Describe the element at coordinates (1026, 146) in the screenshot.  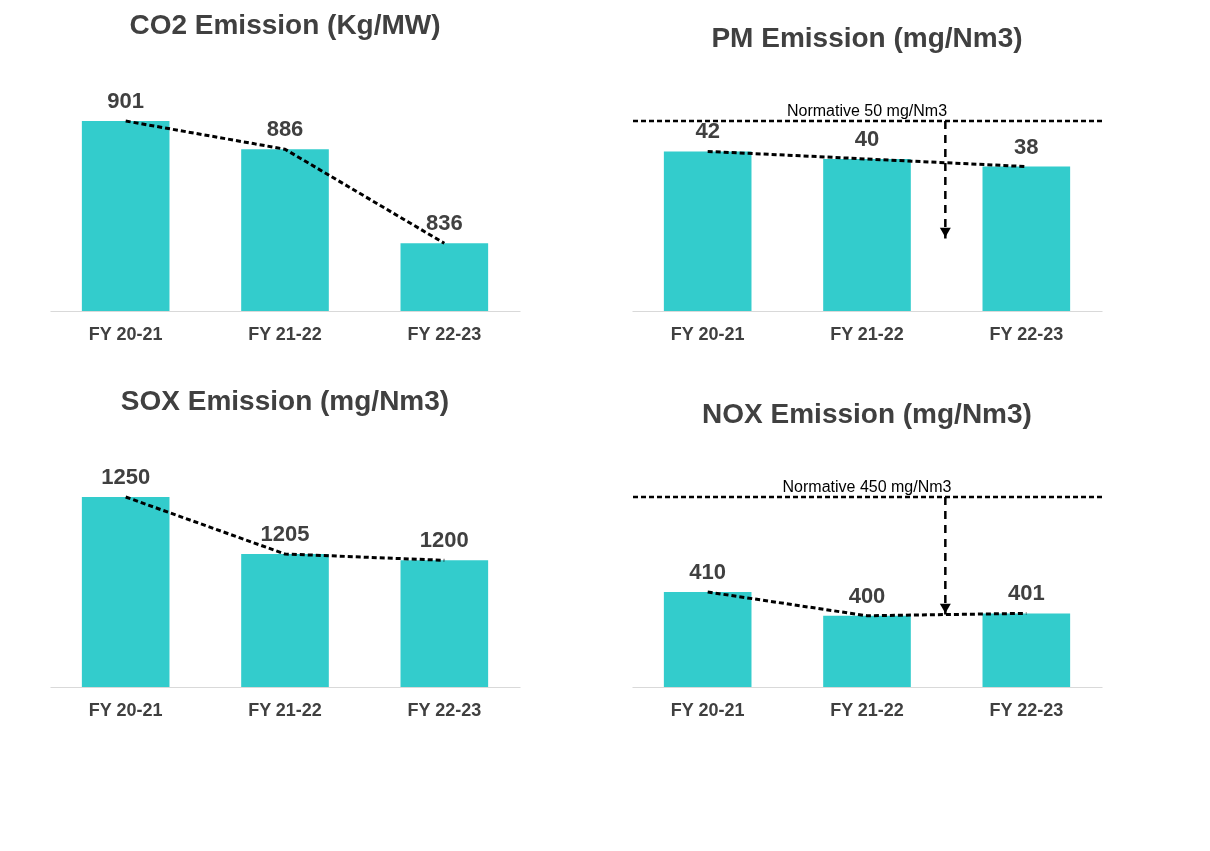
I see `data-label: 38` at that location.